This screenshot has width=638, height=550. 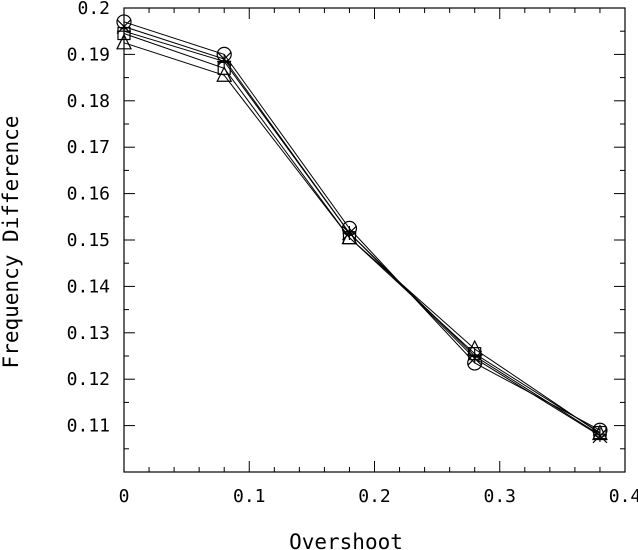 I want to click on x-tick-label: 0.4, so click(x=623, y=496).